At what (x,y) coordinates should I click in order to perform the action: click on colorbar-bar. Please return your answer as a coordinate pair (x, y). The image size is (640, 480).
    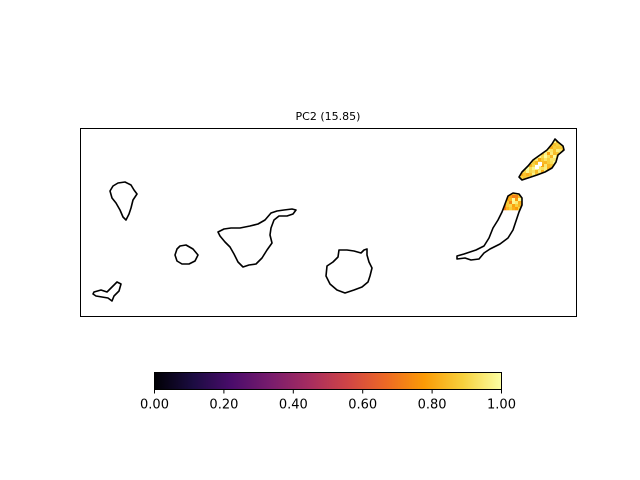
    Looking at the image, I should click on (328, 381).